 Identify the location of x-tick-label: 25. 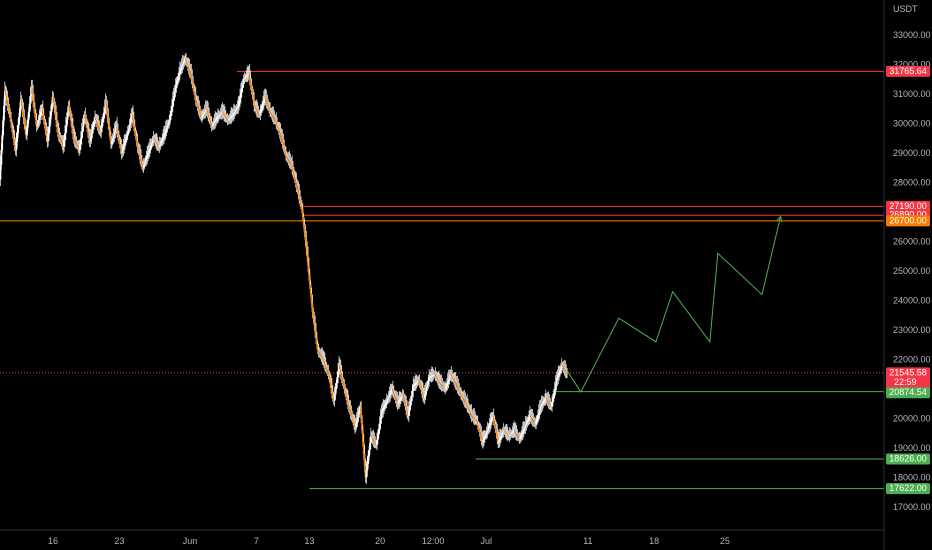
(725, 541).